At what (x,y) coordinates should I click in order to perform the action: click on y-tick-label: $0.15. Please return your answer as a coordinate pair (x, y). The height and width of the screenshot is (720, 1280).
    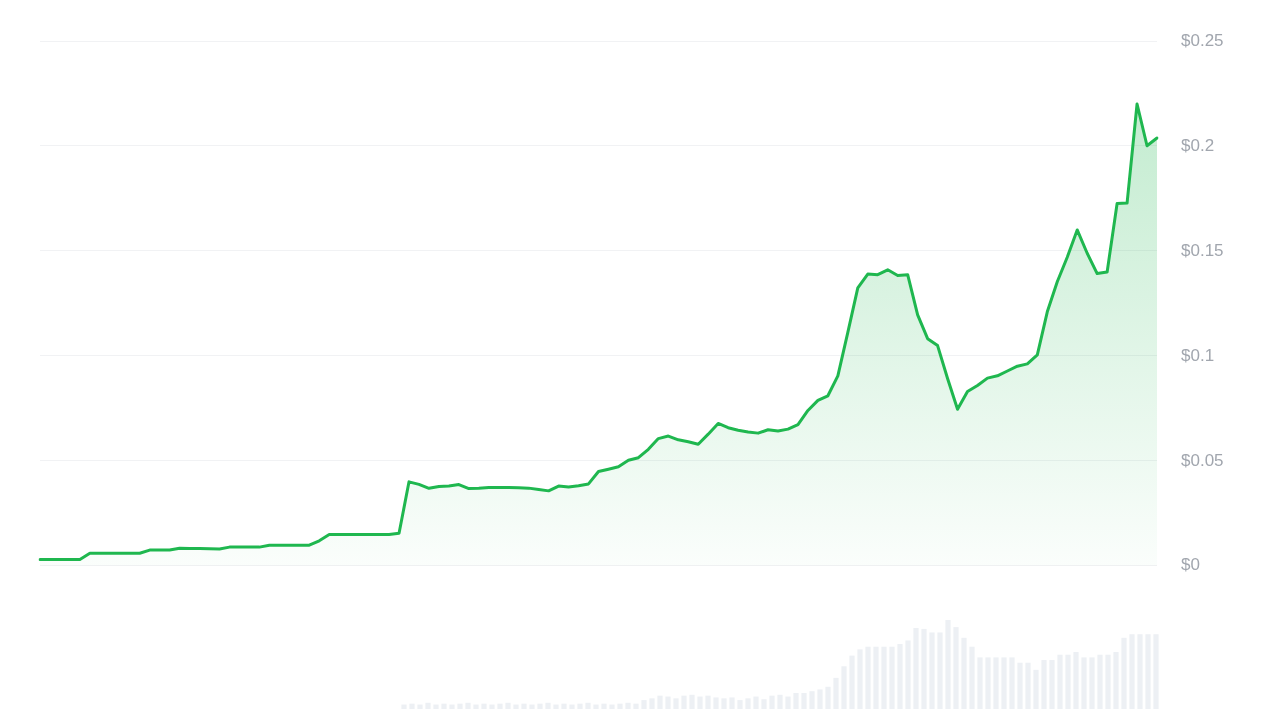
    Looking at the image, I should click on (1202, 250).